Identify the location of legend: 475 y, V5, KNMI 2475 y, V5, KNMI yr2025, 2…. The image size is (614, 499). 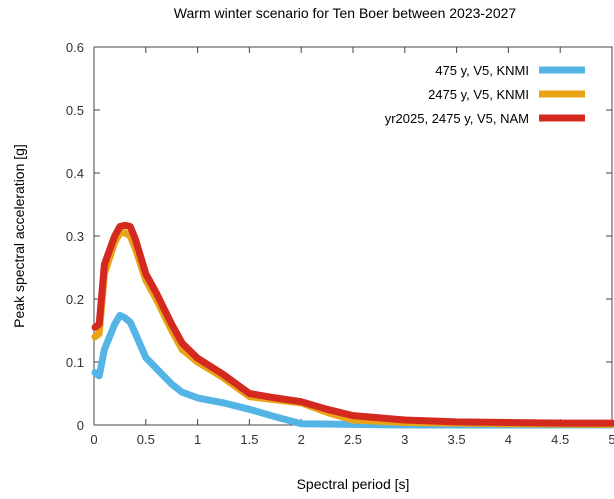
(485, 94).